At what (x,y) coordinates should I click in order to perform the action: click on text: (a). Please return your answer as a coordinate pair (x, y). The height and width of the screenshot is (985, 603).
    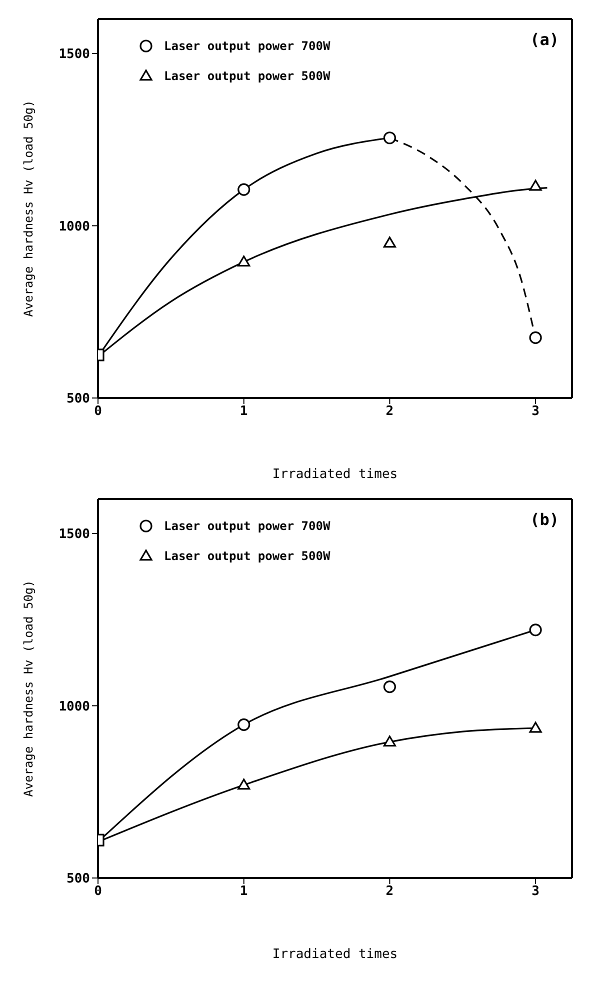
    Looking at the image, I should click on (544, 39).